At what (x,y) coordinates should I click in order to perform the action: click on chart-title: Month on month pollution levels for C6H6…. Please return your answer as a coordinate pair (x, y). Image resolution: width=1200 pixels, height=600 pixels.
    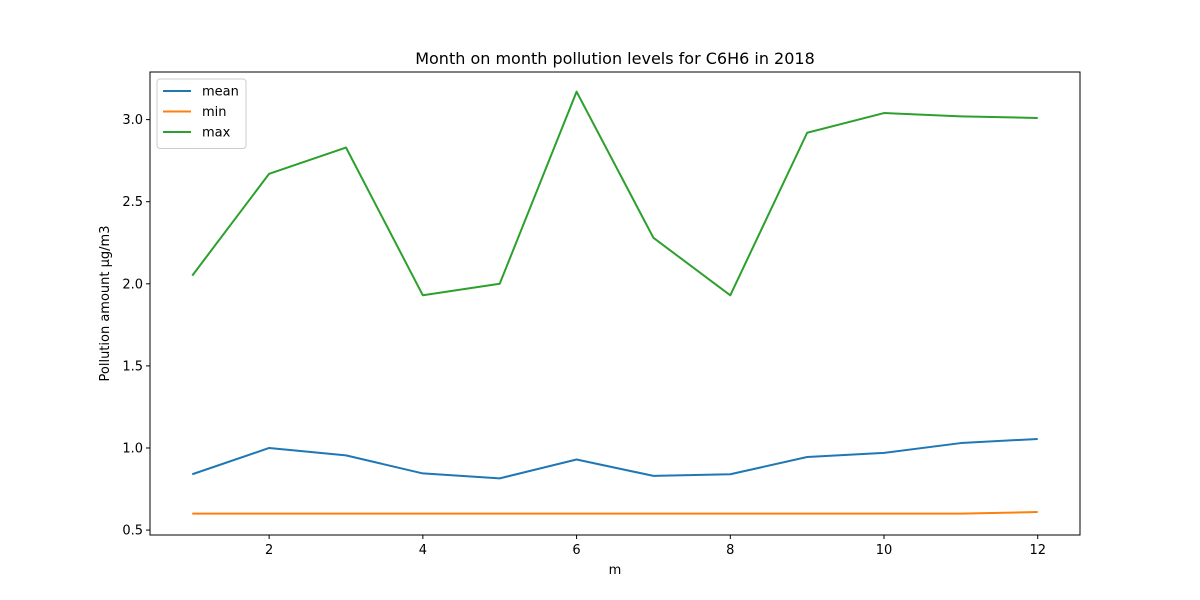
    Looking at the image, I should click on (615, 58).